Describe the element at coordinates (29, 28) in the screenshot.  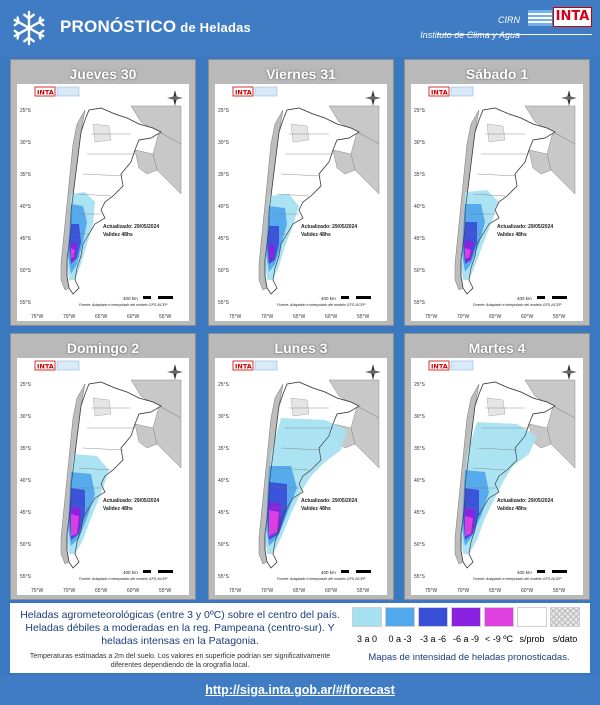
I see `snowflake-icon` at that location.